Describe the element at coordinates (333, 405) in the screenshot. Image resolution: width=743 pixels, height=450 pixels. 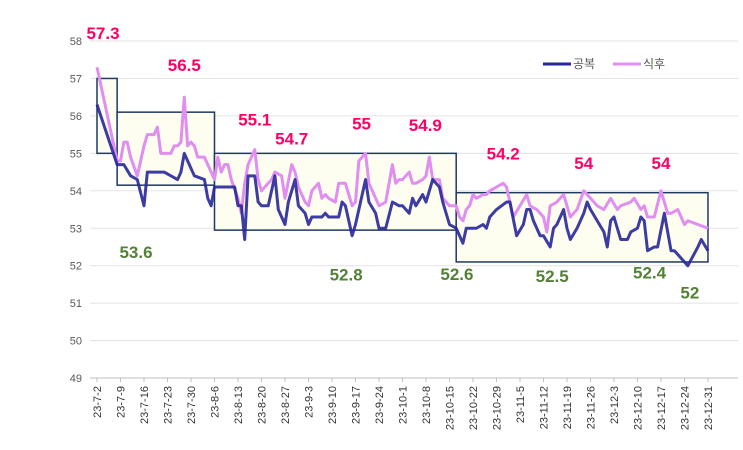
I see `x-tick-label: 23-9-10` at that location.